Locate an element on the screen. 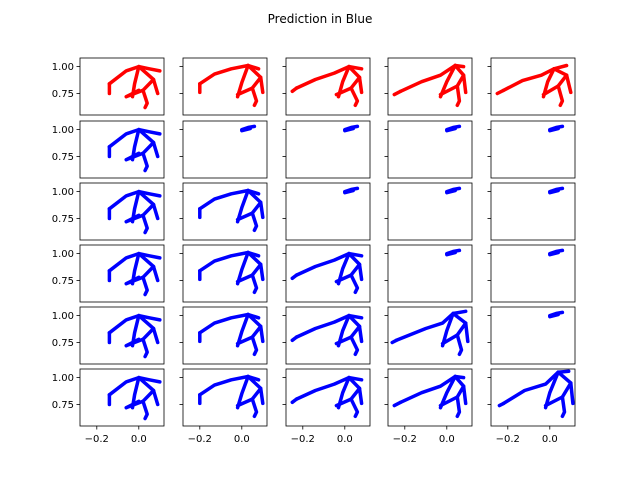  subplot-r6-c3: −0.2 0.0 is located at coordinates (326, 406).